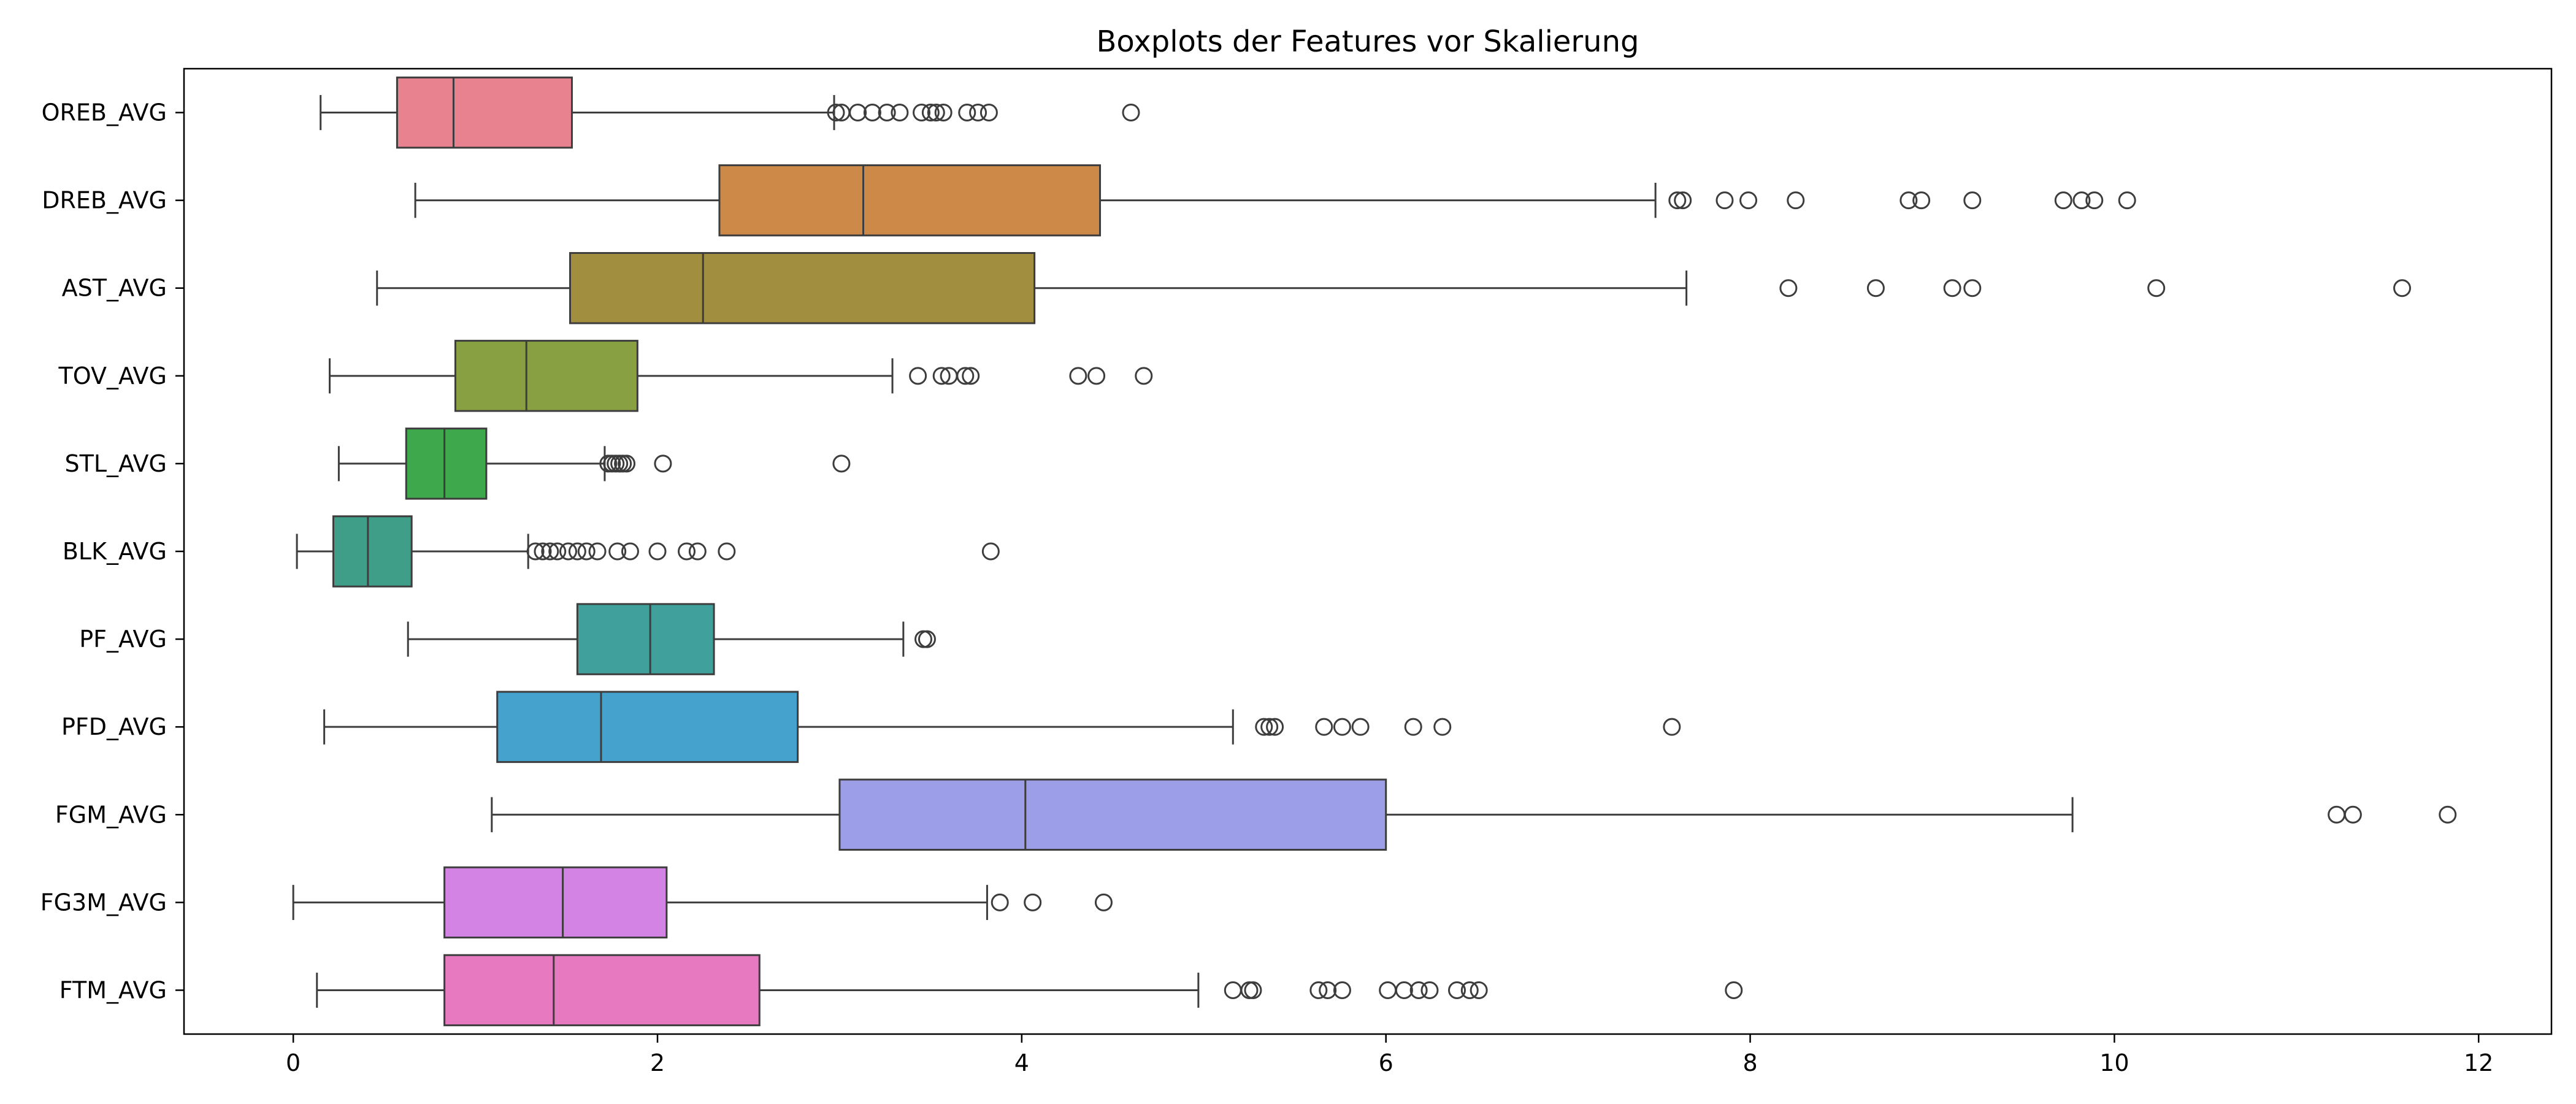 This screenshot has height=1104, width=2576. Describe the element at coordinates (115, 463) in the screenshot. I see `category-label: STL_AVG` at that location.